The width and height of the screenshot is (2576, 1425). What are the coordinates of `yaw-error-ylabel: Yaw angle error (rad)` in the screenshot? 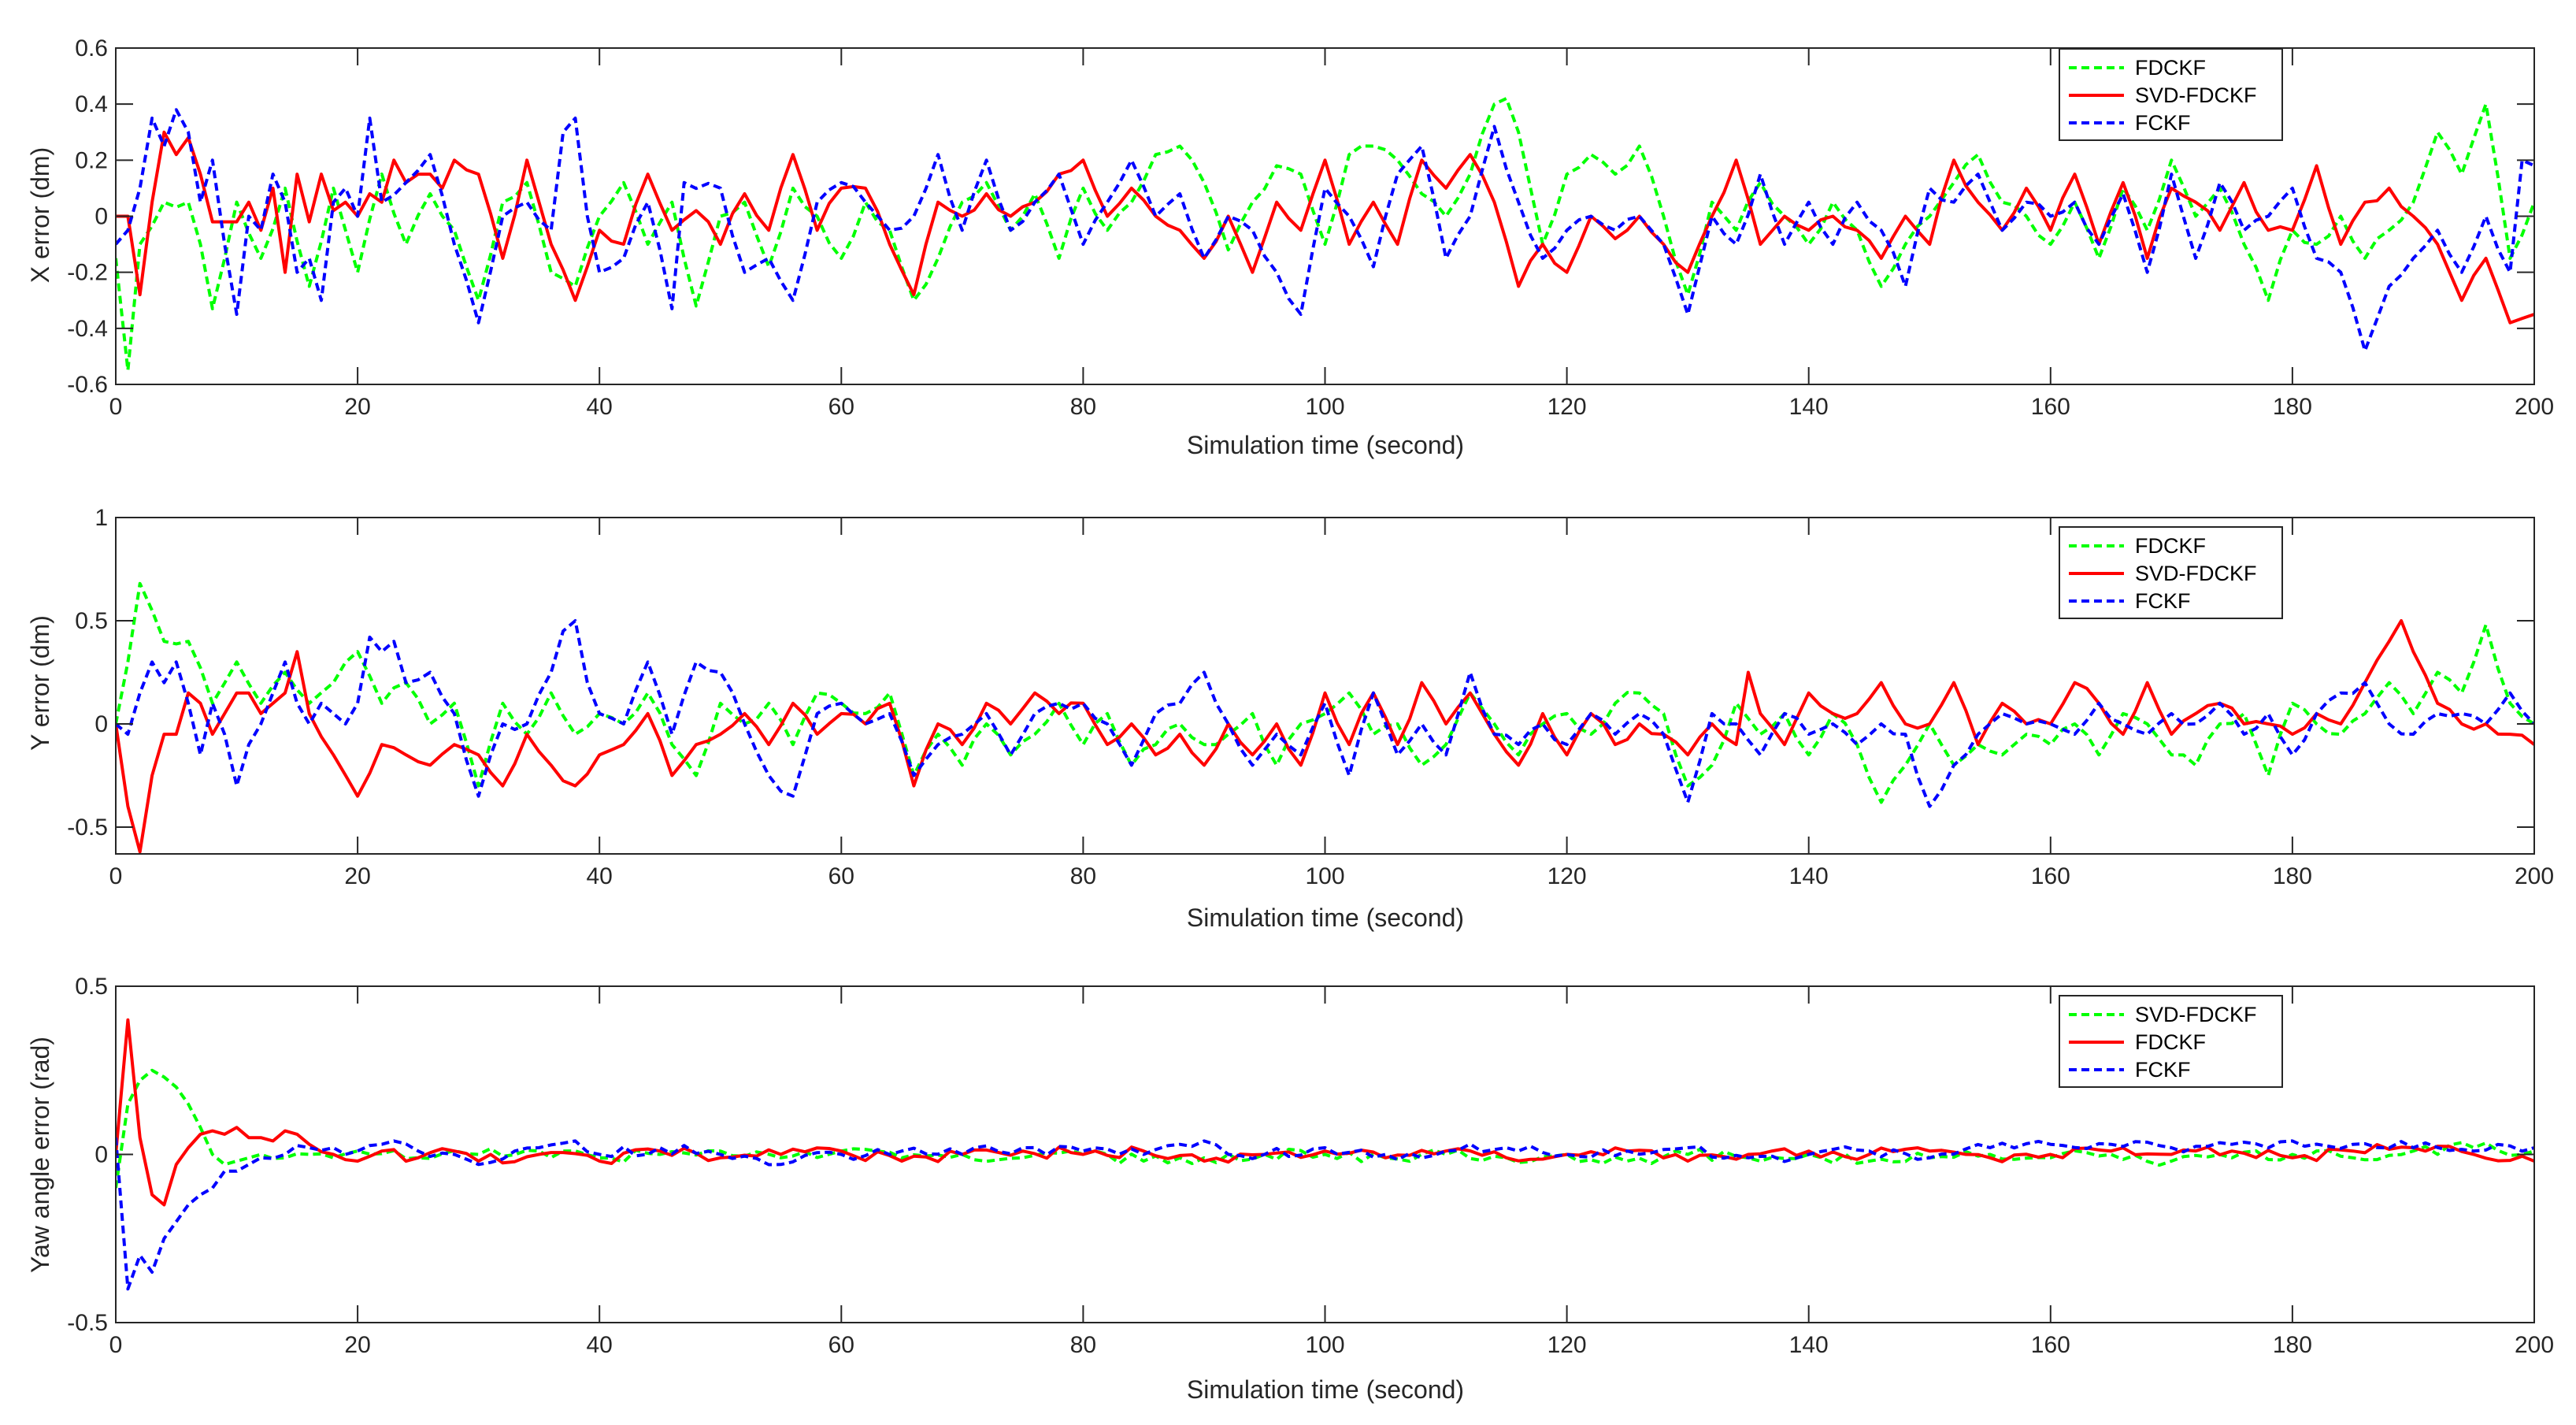 It's located at (40, 1155).